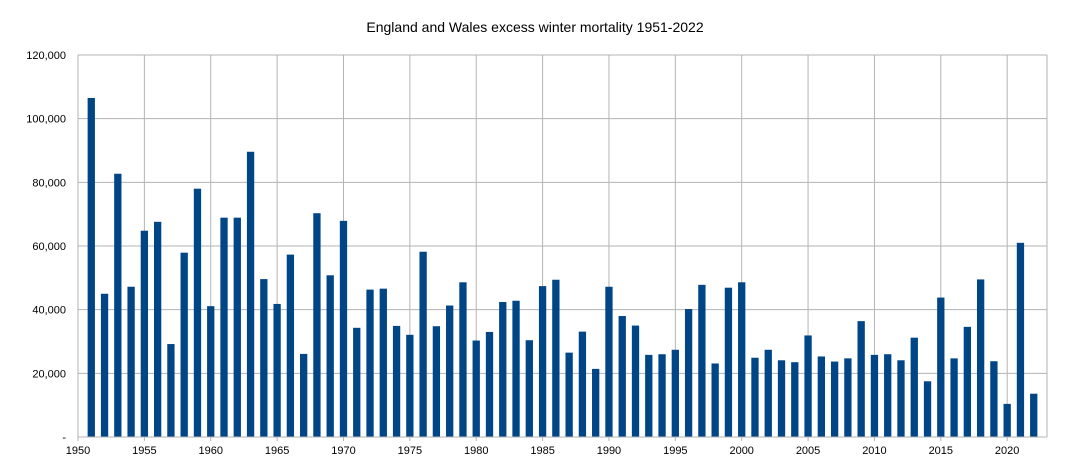 The width and height of the screenshot is (1069, 473). I want to click on bar-1954, so click(131, 361).